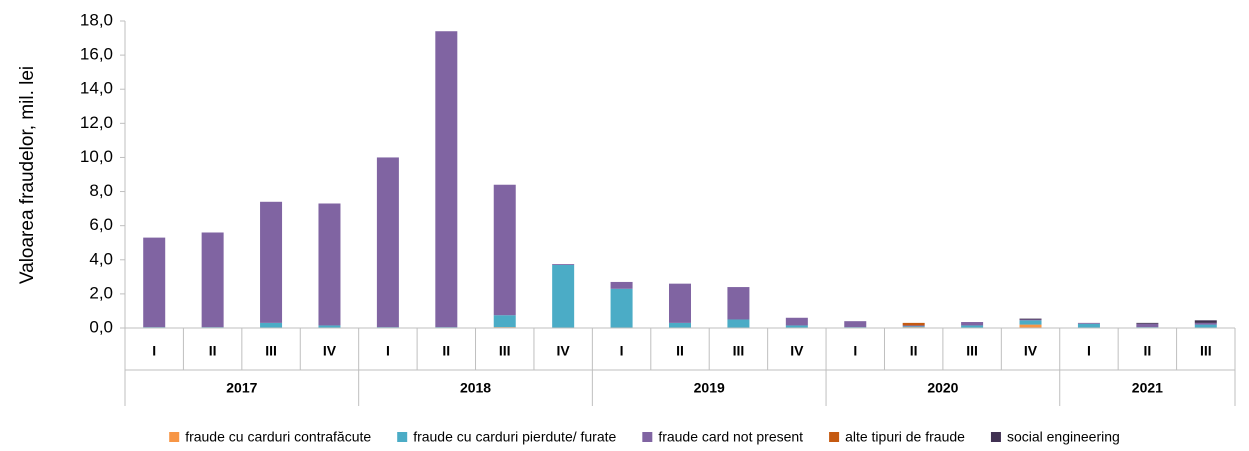 This screenshot has width=1249, height=451. Describe the element at coordinates (96, 19) in the screenshot. I see `y-tick-label: 18,0` at that location.